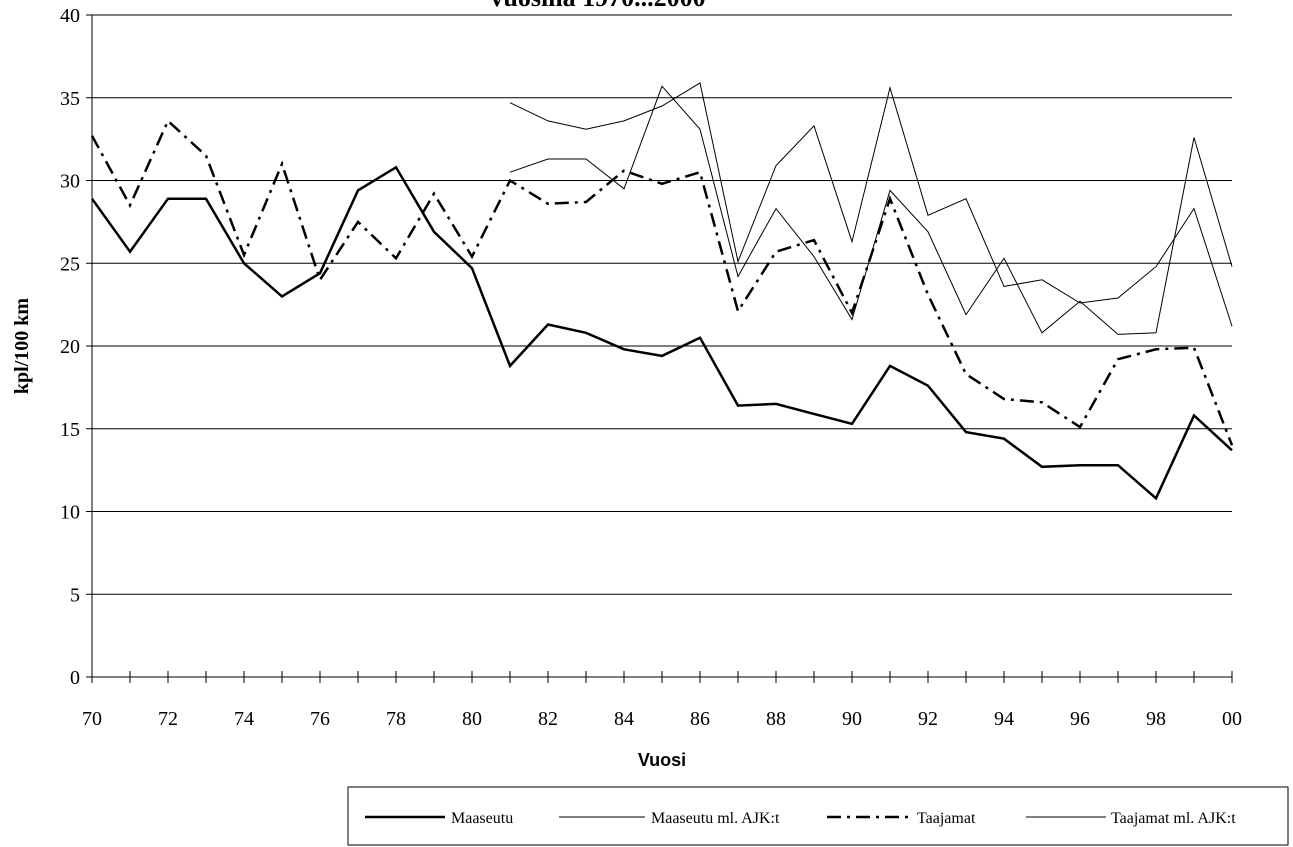 The width and height of the screenshot is (1293, 847). Describe the element at coordinates (22, 346) in the screenshot. I see `y-axis-label: kpl/100 km` at that location.